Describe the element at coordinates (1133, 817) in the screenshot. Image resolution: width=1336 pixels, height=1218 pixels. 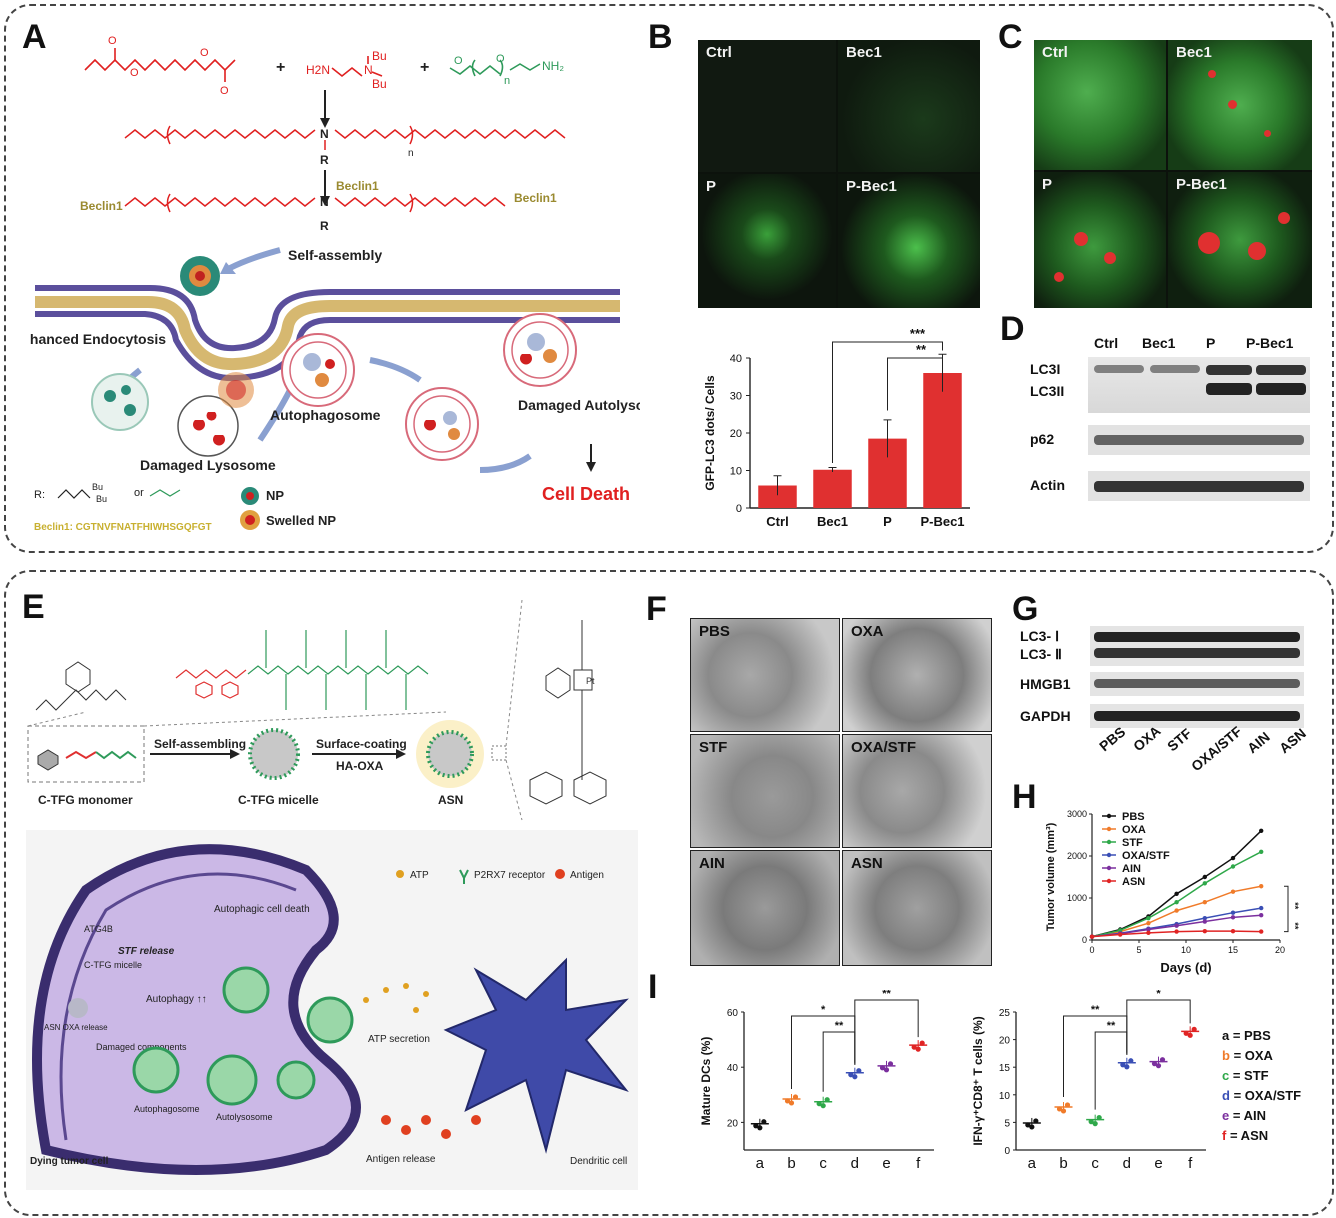
I see `legend-label: PBS` at that location.